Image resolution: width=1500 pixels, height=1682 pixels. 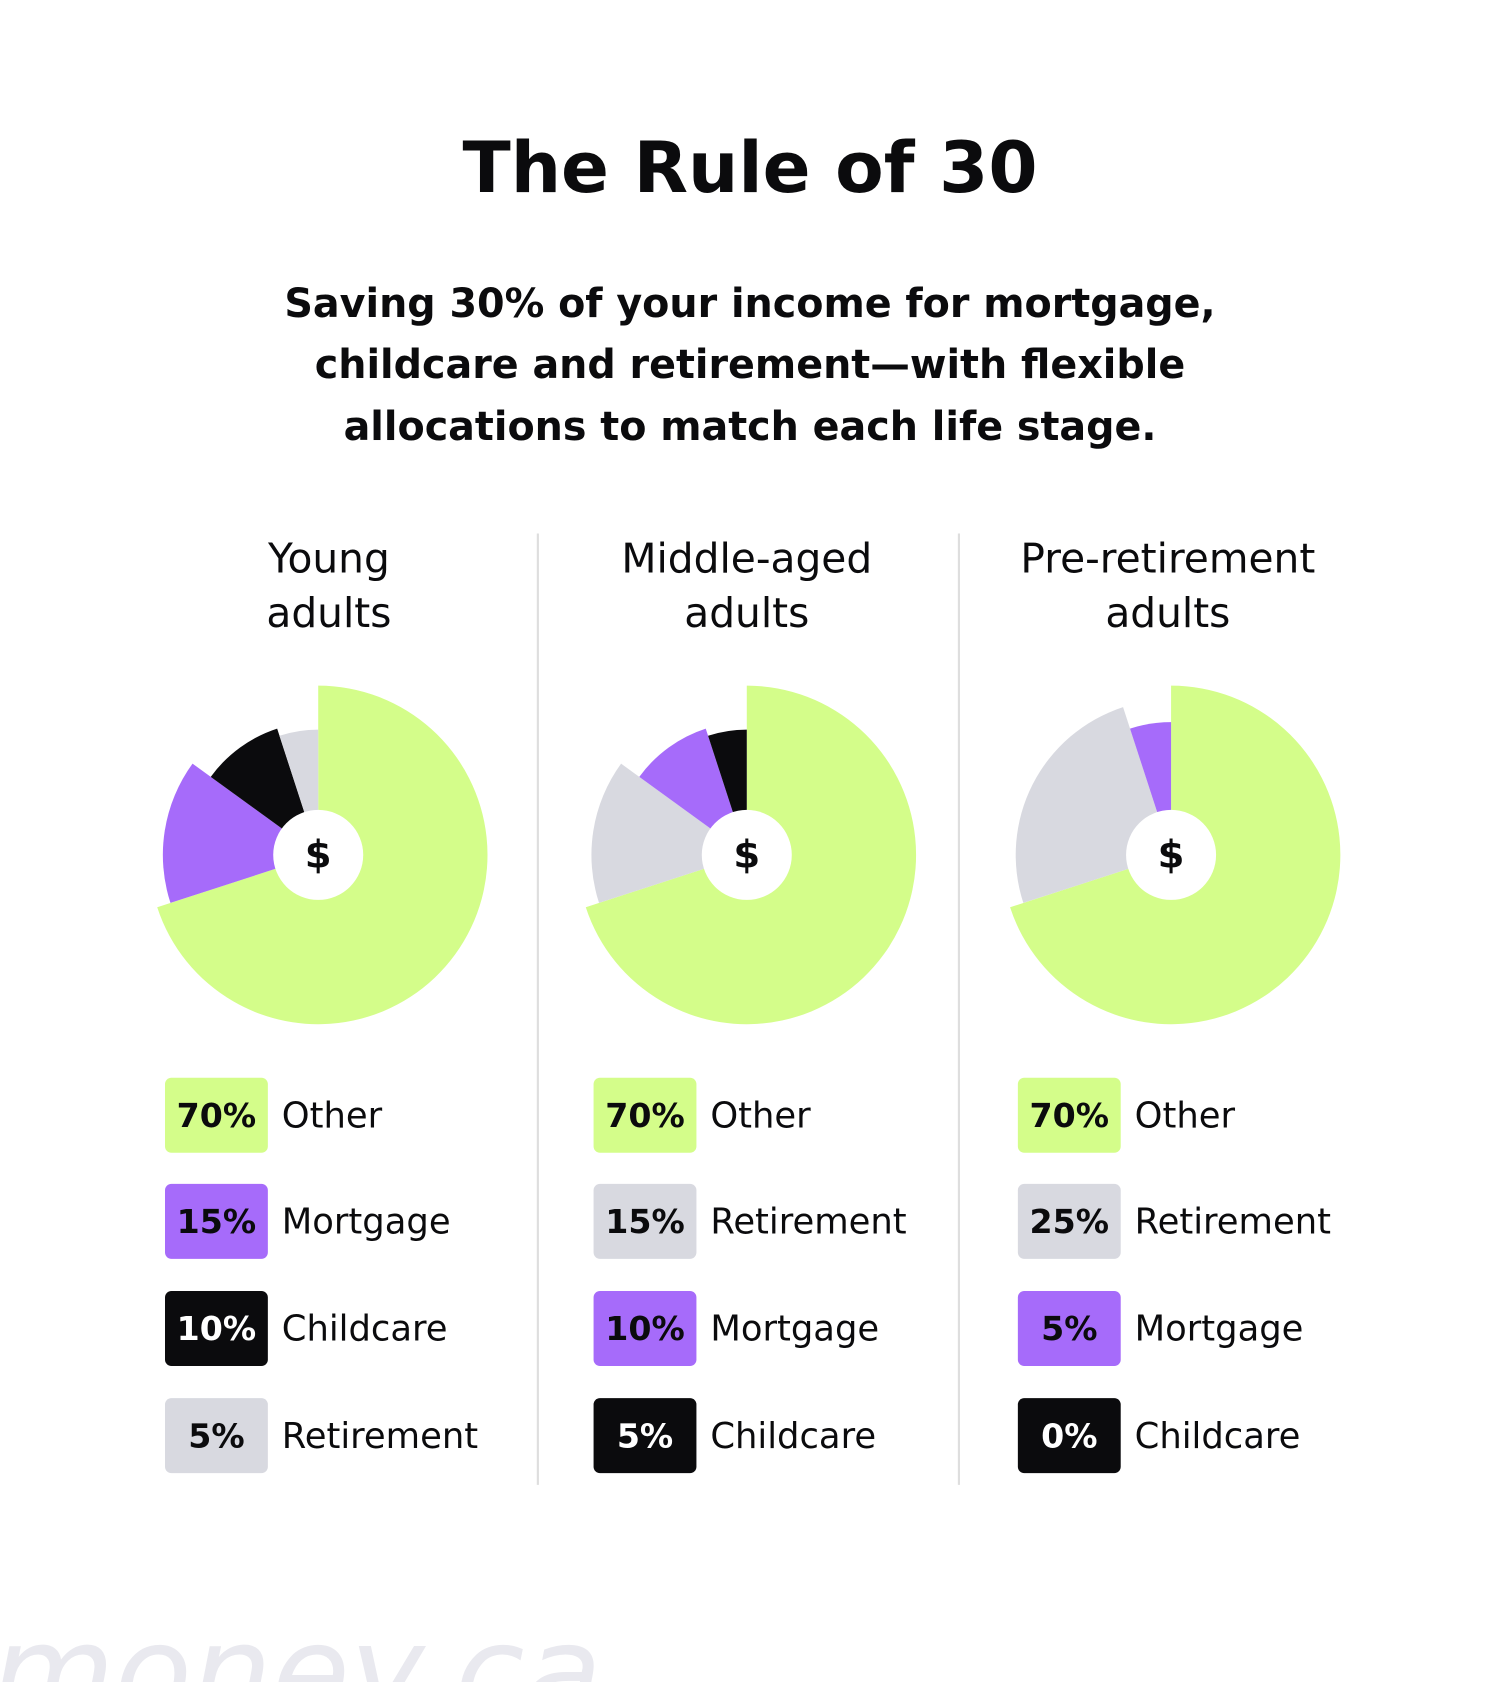 What do you see at coordinates (750, 365) in the screenshot?
I see `subtitle-line: childcare and retirement—with flexible` at bounding box center [750, 365].